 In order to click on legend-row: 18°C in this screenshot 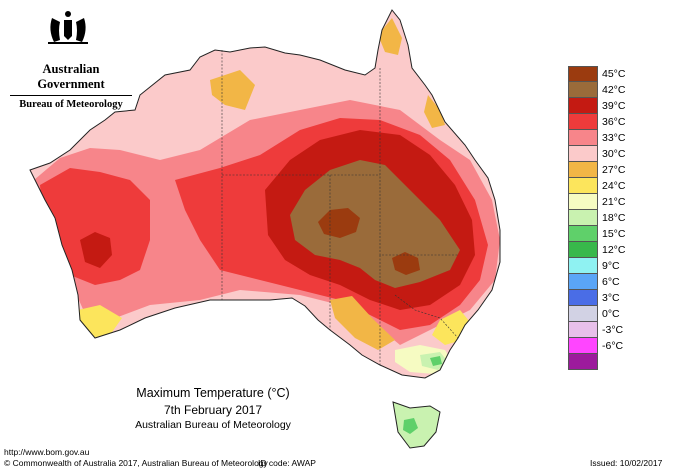, I will do `click(603, 218)`.